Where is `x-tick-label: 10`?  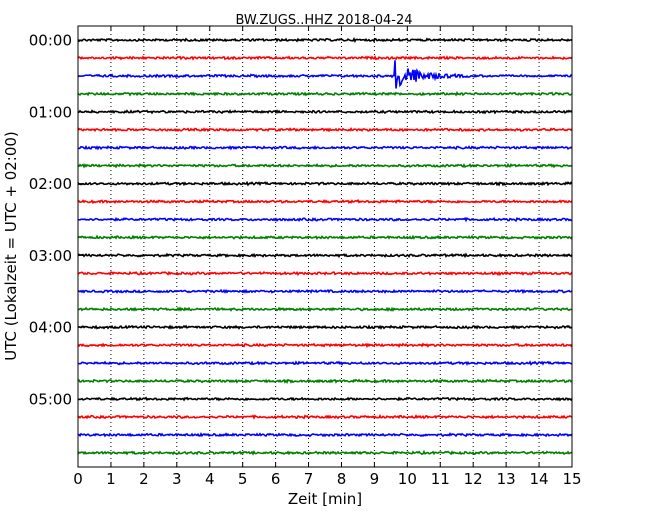 x-tick-label: 10 is located at coordinates (407, 479).